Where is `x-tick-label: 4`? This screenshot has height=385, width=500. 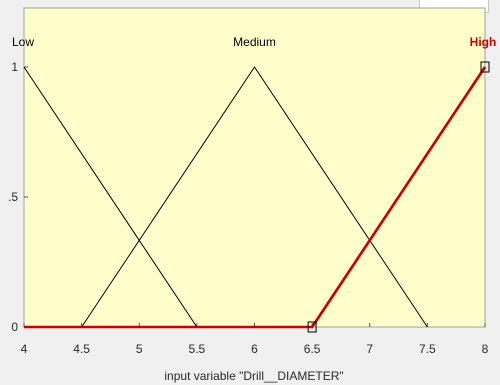
x-tick-label: 4 is located at coordinates (24, 349).